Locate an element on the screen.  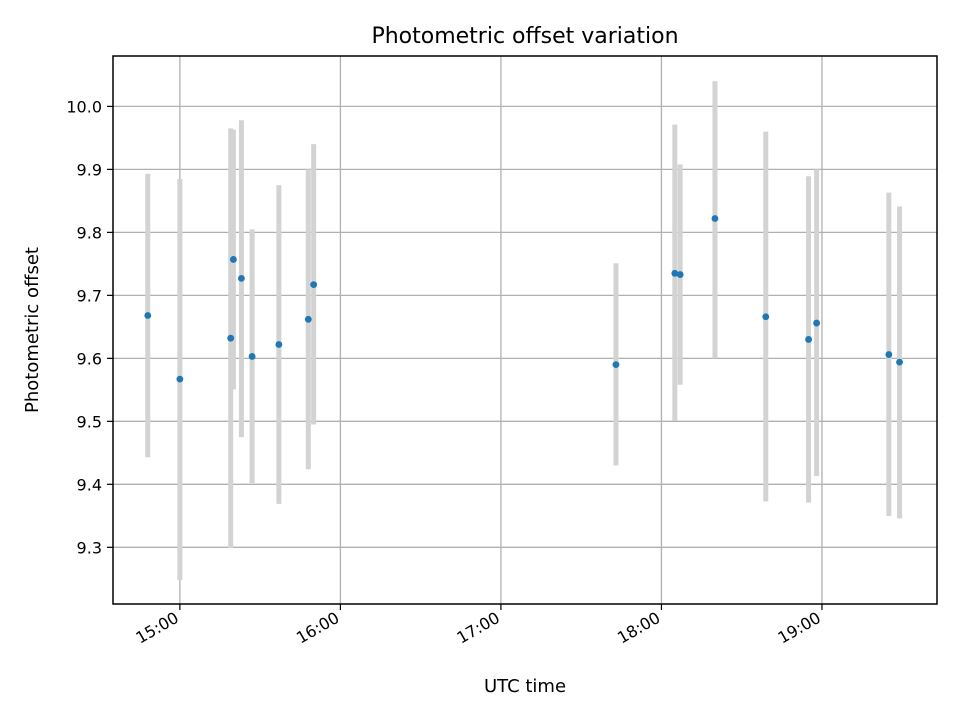
y-tick-label: 9.5 is located at coordinates (89, 421).